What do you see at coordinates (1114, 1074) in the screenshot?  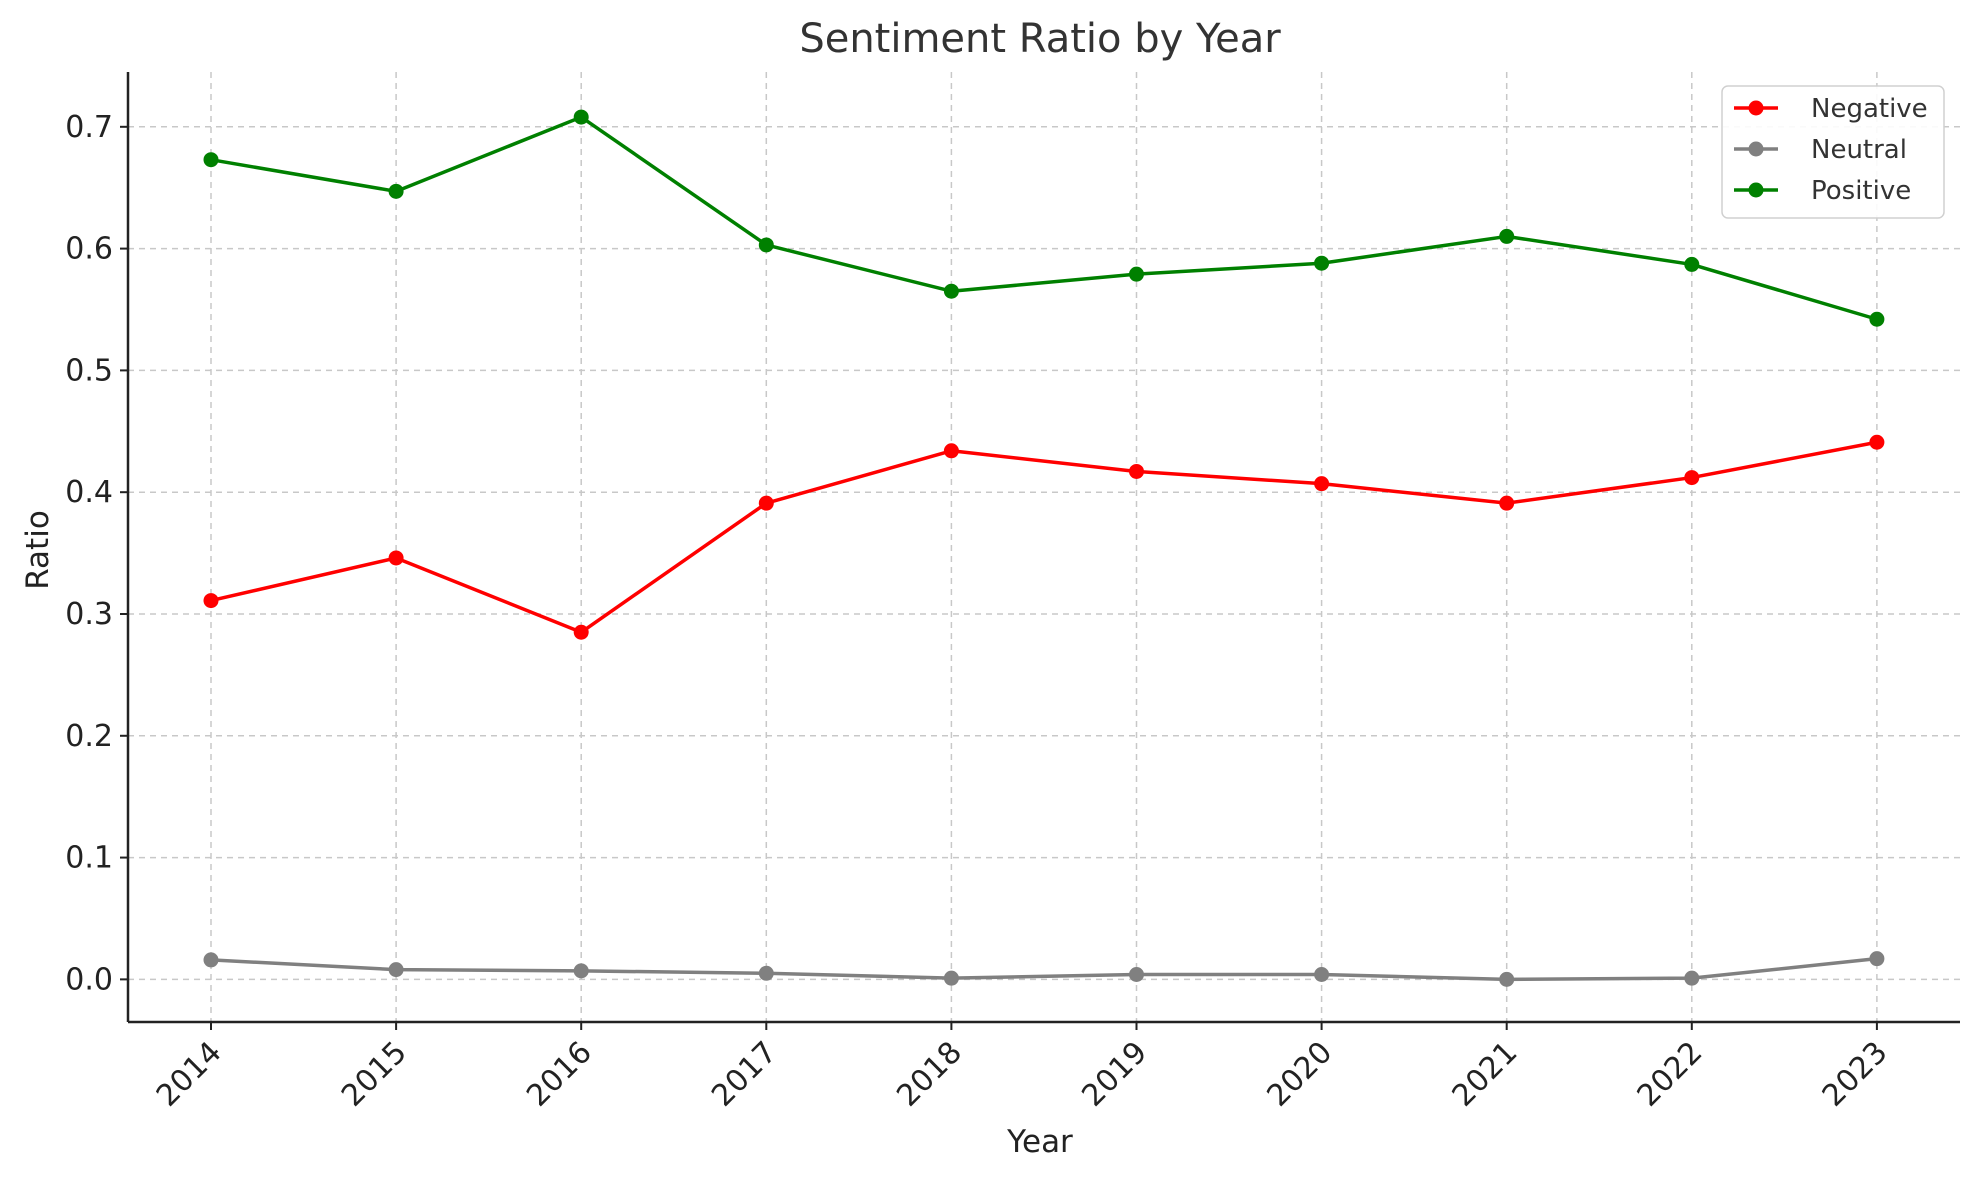 I see `x-tick-label: 2019` at bounding box center [1114, 1074].